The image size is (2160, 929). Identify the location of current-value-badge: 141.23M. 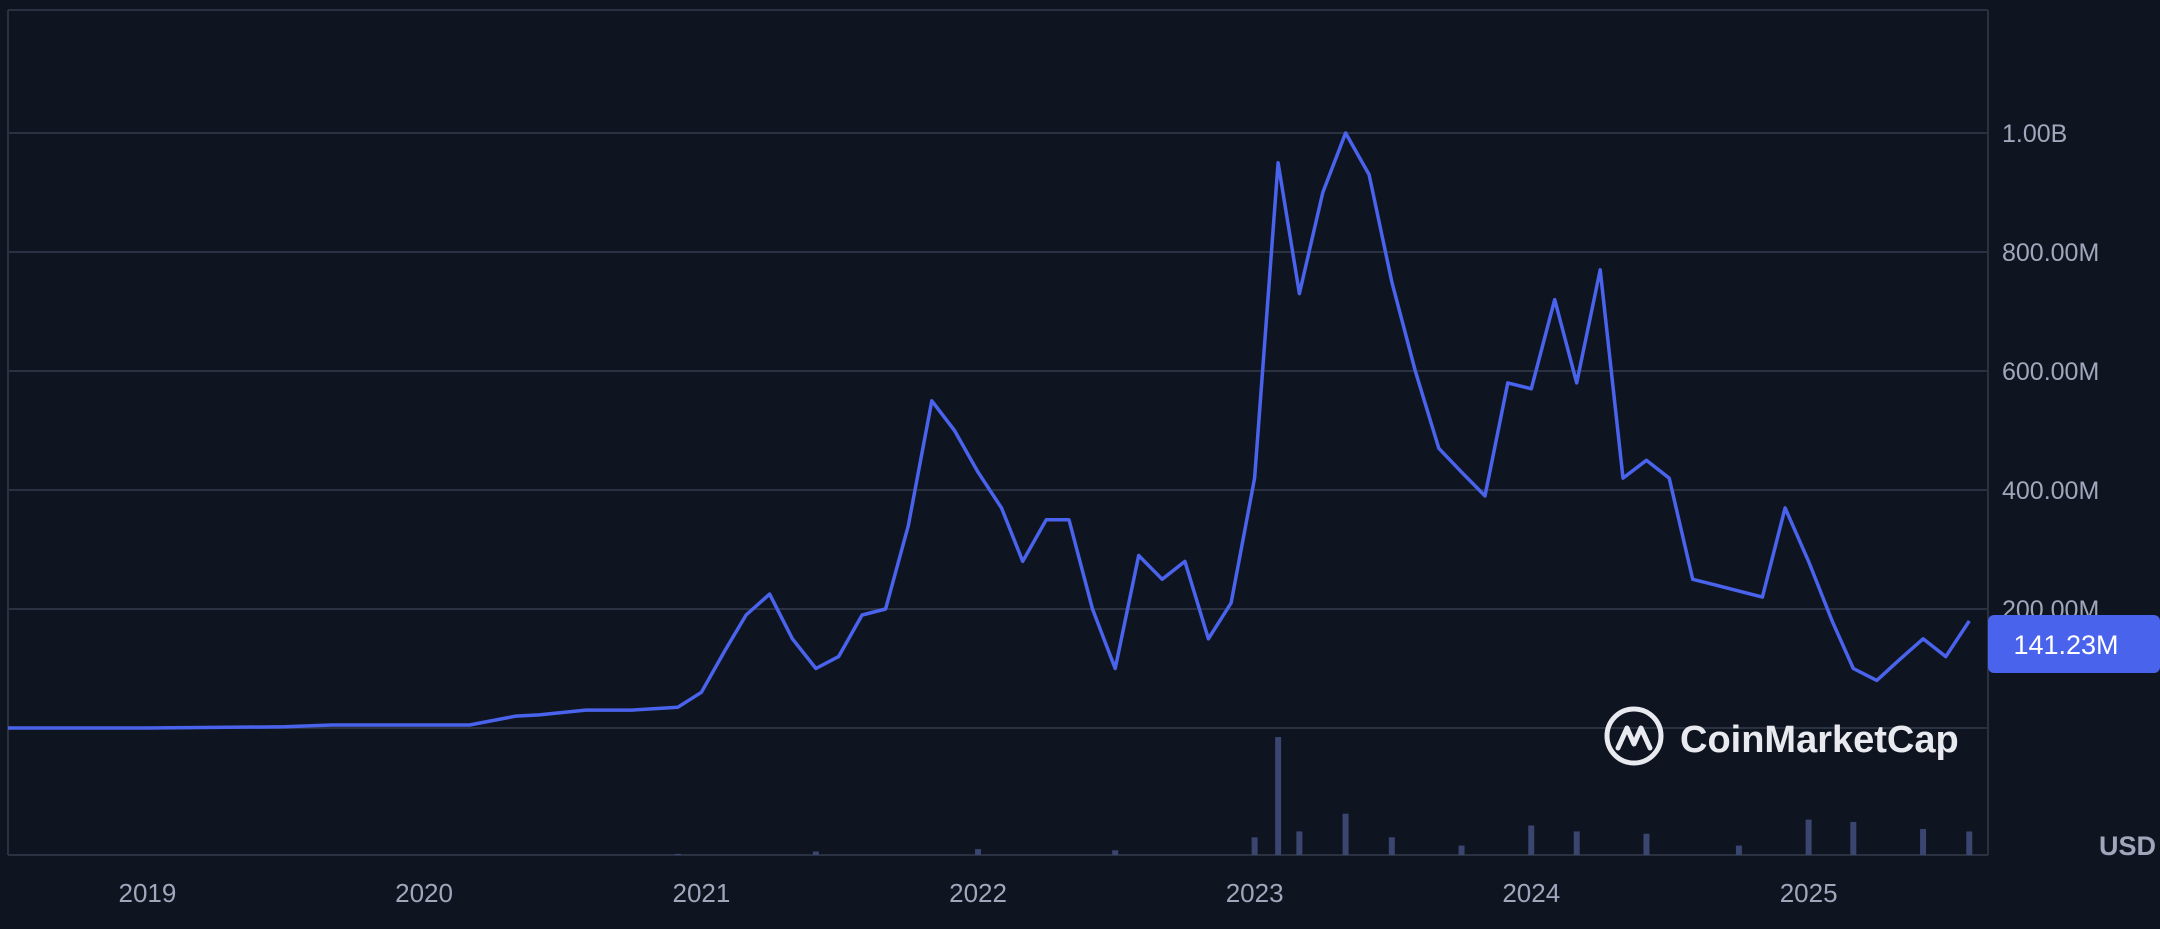
(2074, 644).